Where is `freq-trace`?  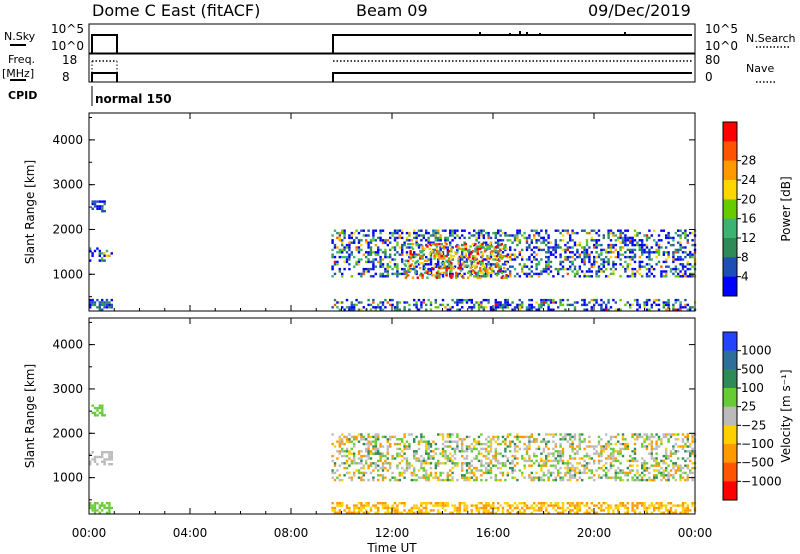 freq-trace is located at coordinates (391, 77).